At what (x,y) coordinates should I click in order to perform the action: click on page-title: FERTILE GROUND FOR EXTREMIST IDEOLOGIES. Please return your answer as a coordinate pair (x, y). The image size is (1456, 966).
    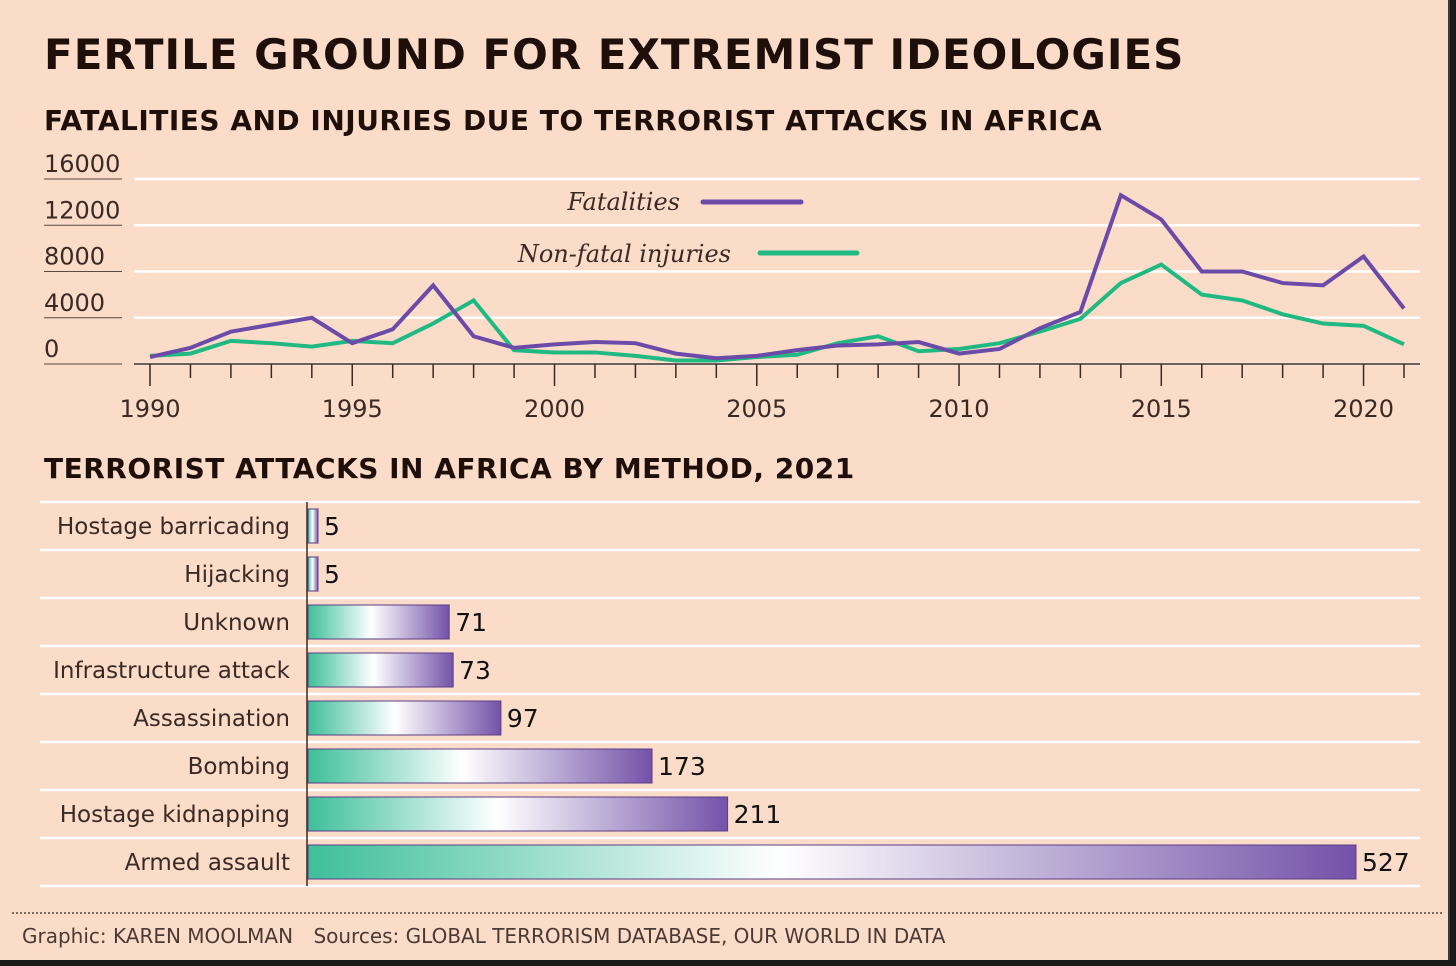
    Looking at the image, I should click on (614, 54).